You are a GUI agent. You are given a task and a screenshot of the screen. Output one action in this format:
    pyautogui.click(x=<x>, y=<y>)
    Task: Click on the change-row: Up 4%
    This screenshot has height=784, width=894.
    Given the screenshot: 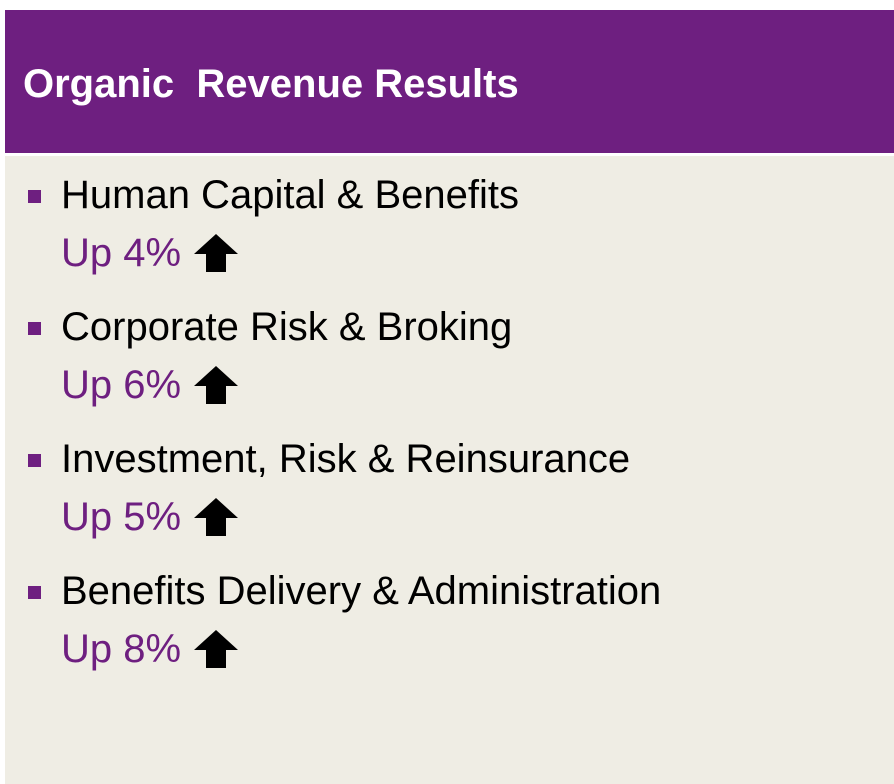 What is the action you would take?
    pyautogui.click(x=150, y=253)
    